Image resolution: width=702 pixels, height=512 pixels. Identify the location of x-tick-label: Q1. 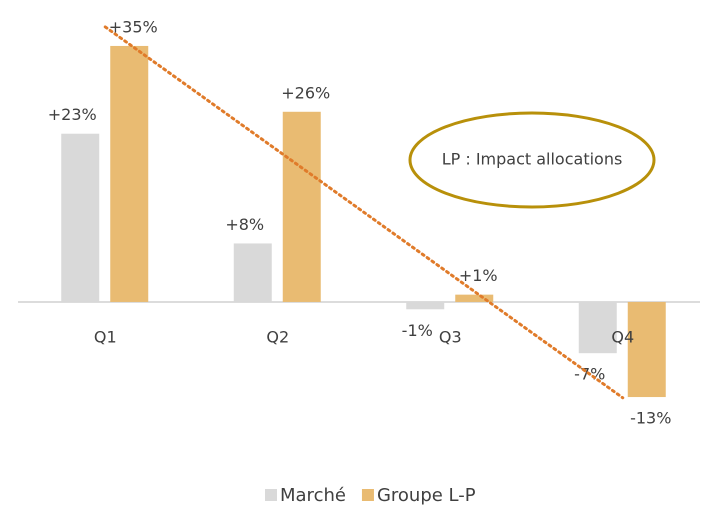
(105, 336).